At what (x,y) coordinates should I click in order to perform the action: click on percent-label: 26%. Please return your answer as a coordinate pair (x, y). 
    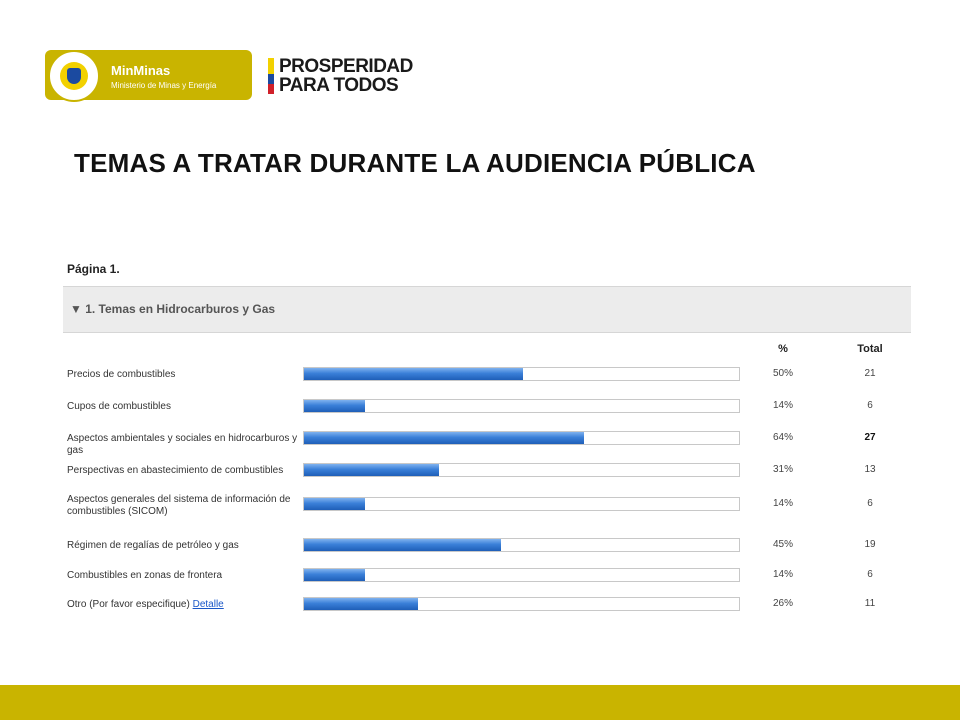
    Looking at the image, I should click on (782, 603).